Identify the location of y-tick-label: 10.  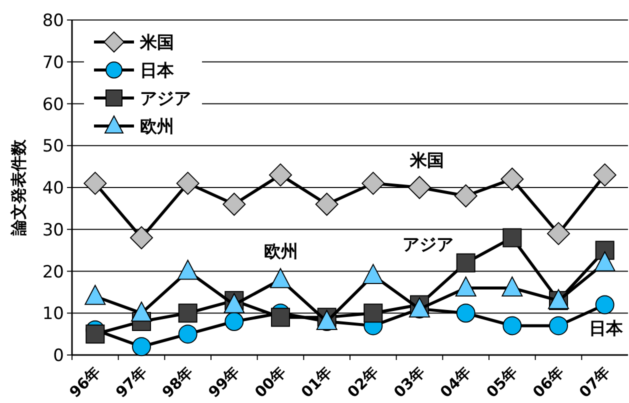
(53, 314).